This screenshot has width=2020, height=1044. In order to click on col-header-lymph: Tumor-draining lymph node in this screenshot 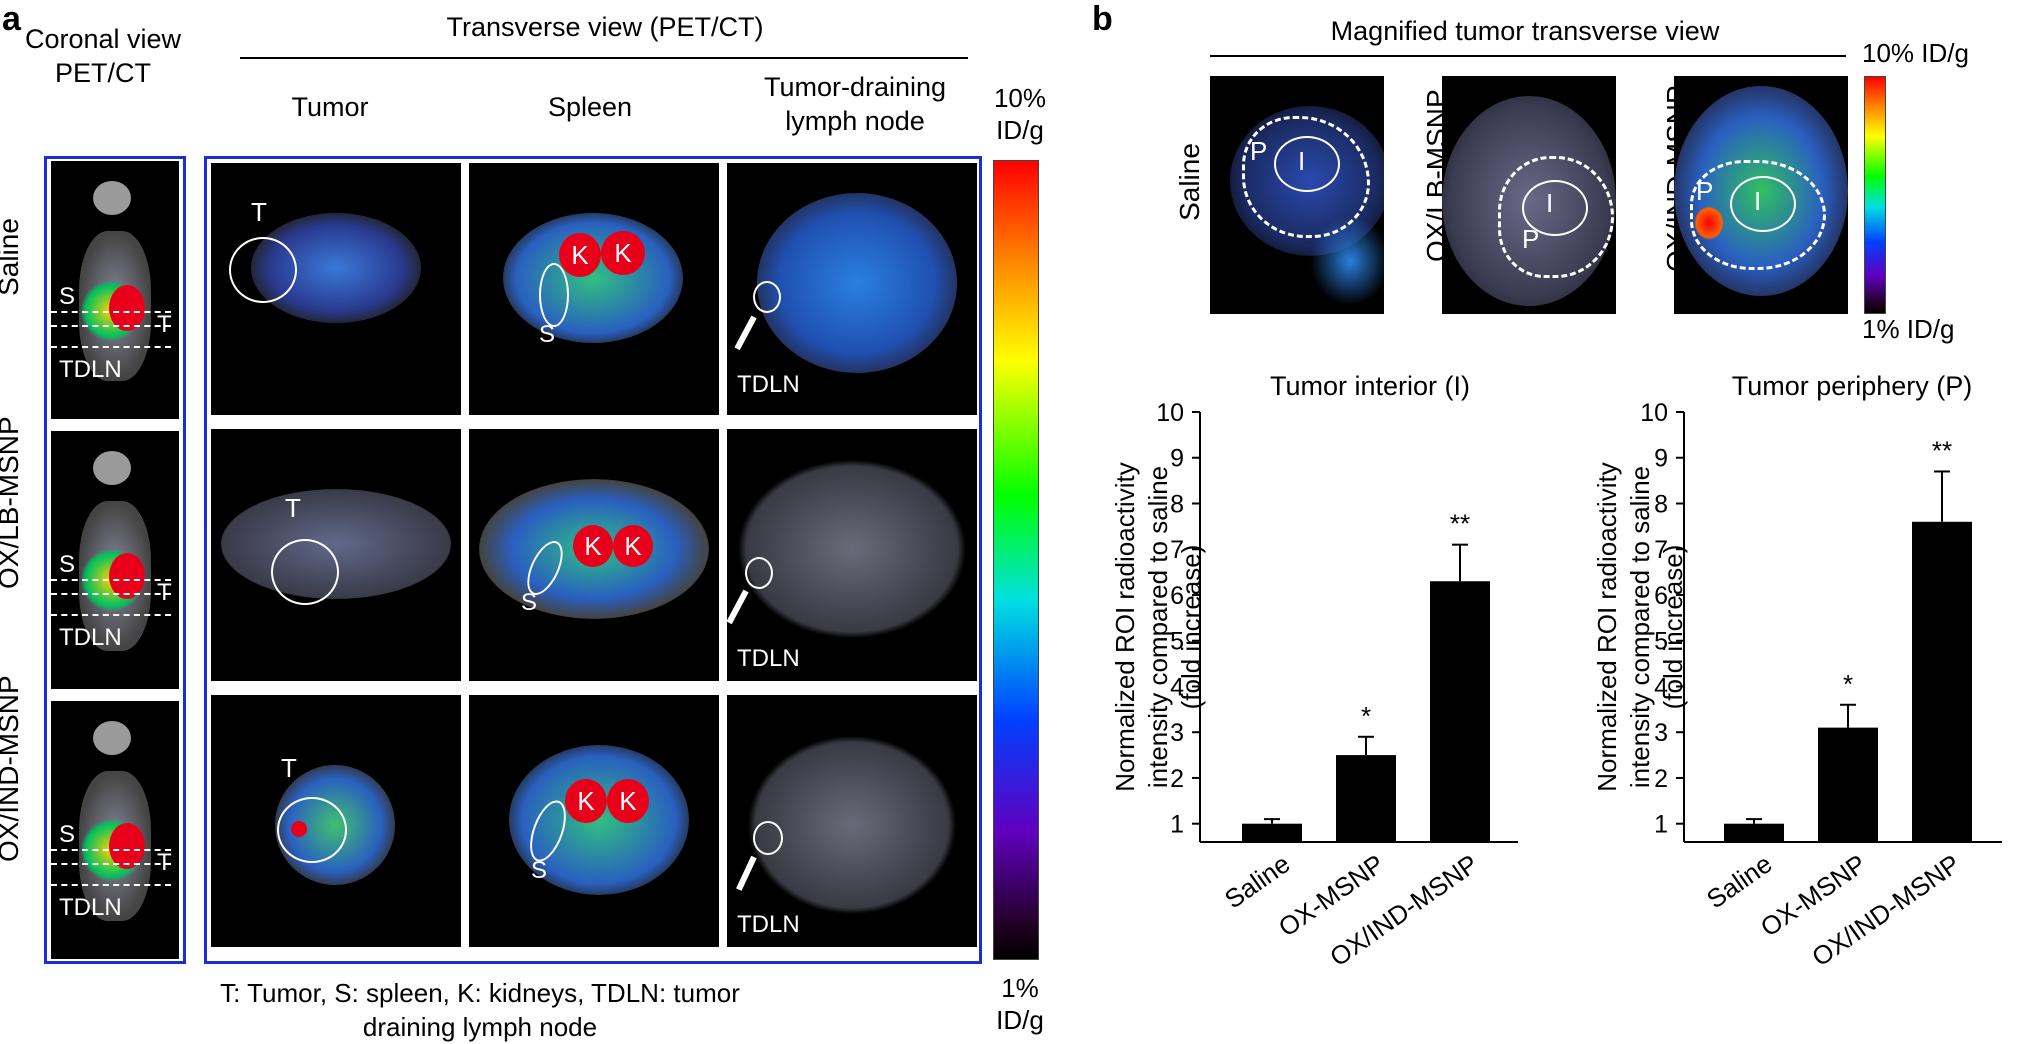, I will do `click(855, 104)`.